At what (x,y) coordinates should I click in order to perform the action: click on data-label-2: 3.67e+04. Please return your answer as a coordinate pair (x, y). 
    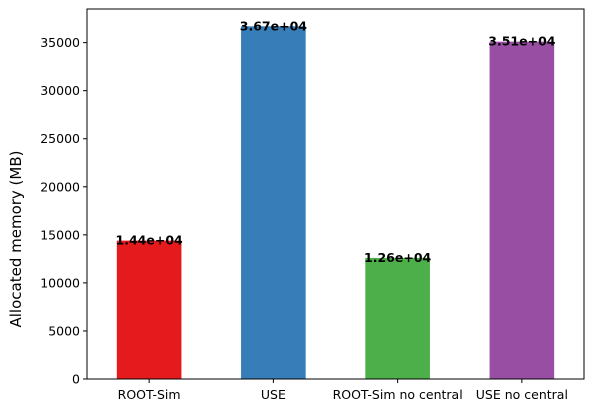
    Looking at the image, I should click on (273, 25).